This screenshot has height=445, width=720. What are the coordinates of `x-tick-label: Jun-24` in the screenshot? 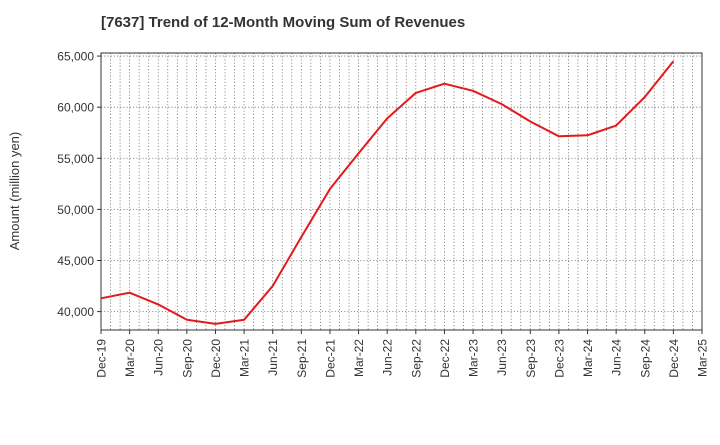 It's located at (617, 357).